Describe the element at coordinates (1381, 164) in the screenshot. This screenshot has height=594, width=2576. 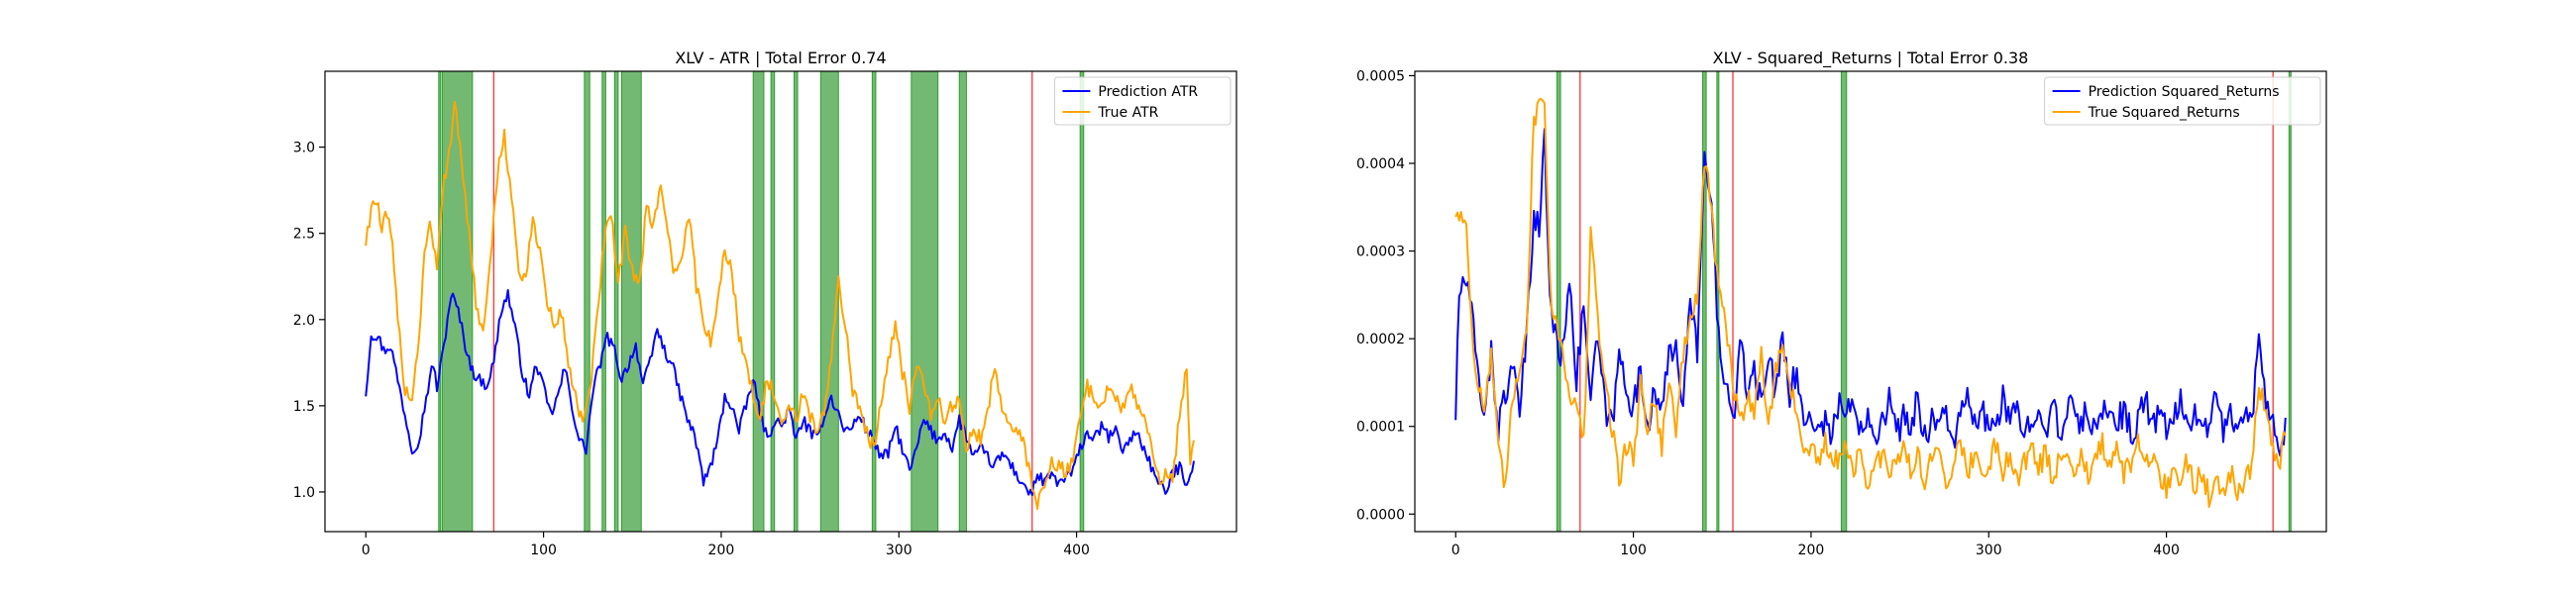
I see `y-tick-label: 0.0004` at that location.